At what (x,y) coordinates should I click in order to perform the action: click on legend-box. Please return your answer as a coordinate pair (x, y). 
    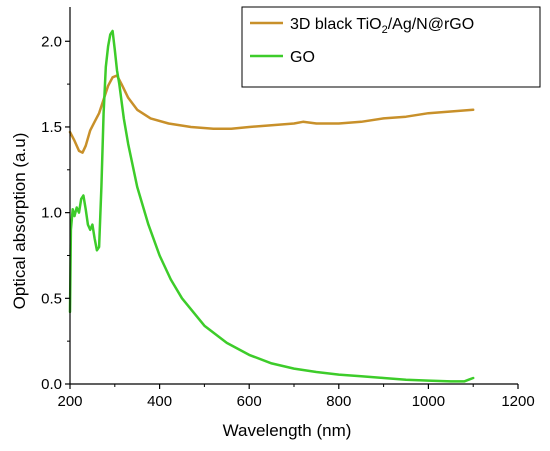
    Looking at the image, I should click on (391, 47).